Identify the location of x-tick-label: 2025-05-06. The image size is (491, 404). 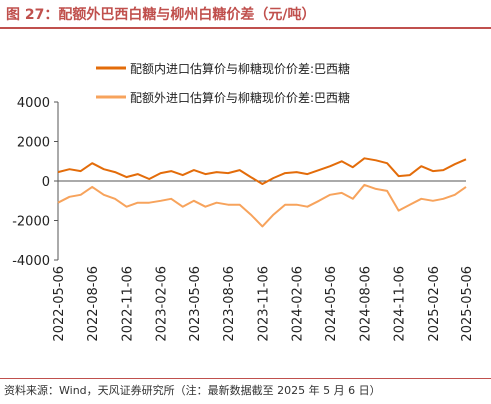
(467, 304).